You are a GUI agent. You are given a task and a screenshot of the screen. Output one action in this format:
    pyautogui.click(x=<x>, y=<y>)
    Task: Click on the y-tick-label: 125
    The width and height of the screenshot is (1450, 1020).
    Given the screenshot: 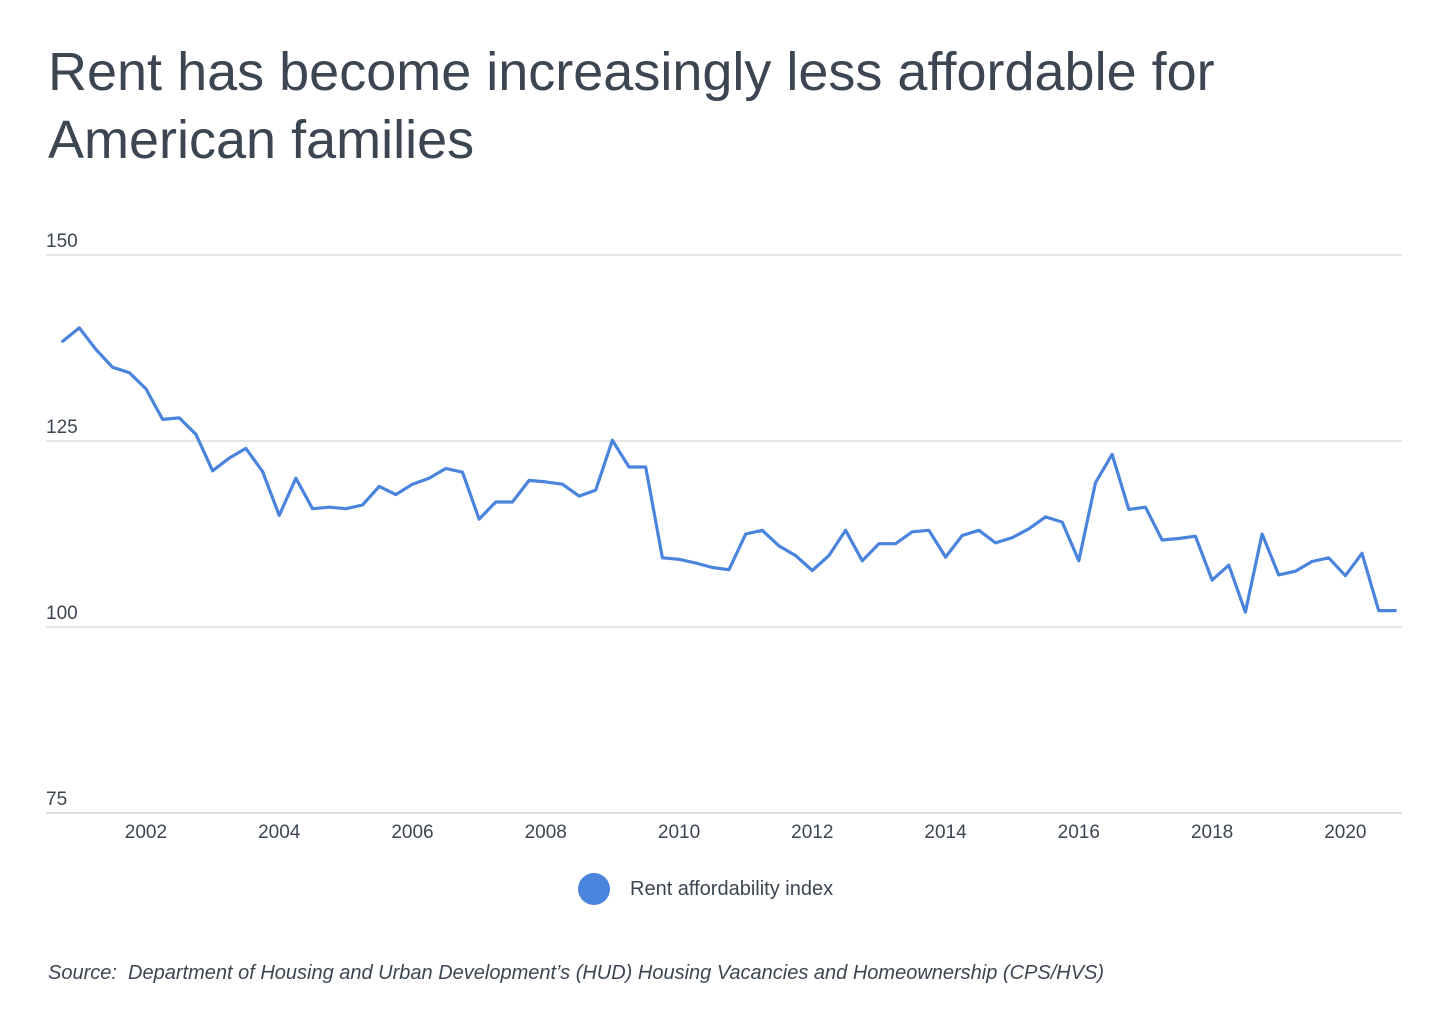 What is the action you would take?
    pyautogui.click(x=62, y=427)
    